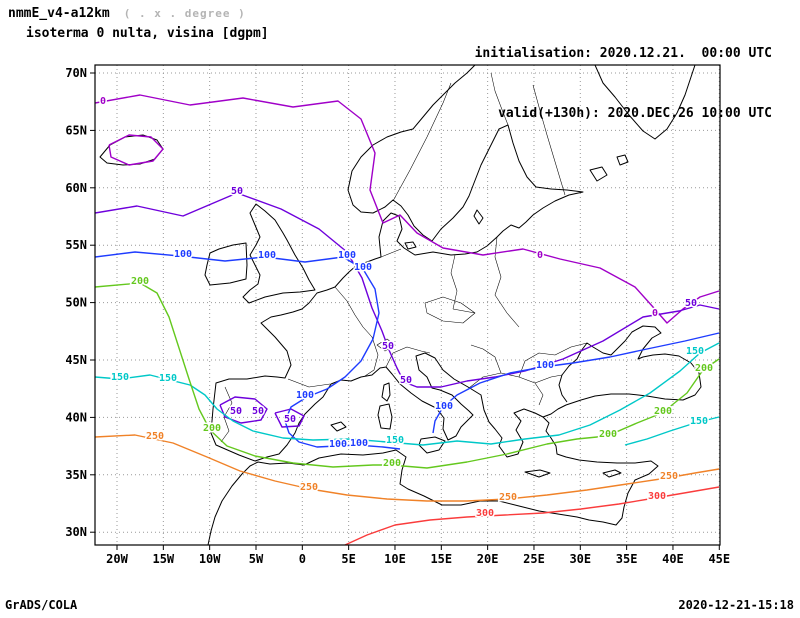 The width and height of the screenshot is (800, 618). Describe the element at coordinates (673, 559) in the screenshot. I see `x-axis-tick-label: 40E` at that location.